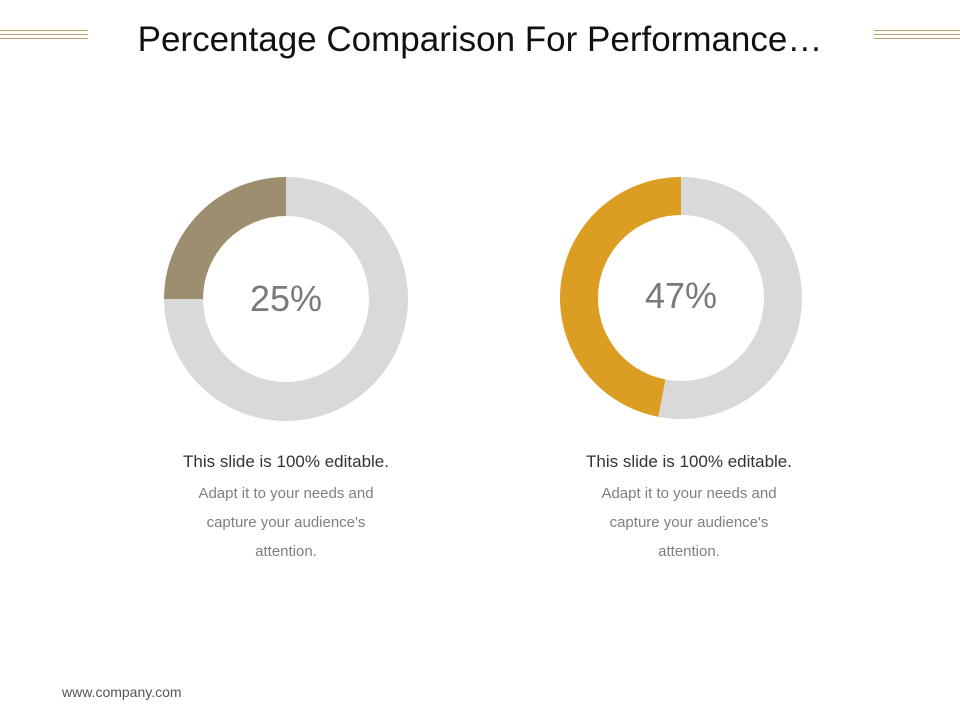 This screenshot has height=720, width=960. I want to click on donut-center-label: 47%, so click(681, 295).